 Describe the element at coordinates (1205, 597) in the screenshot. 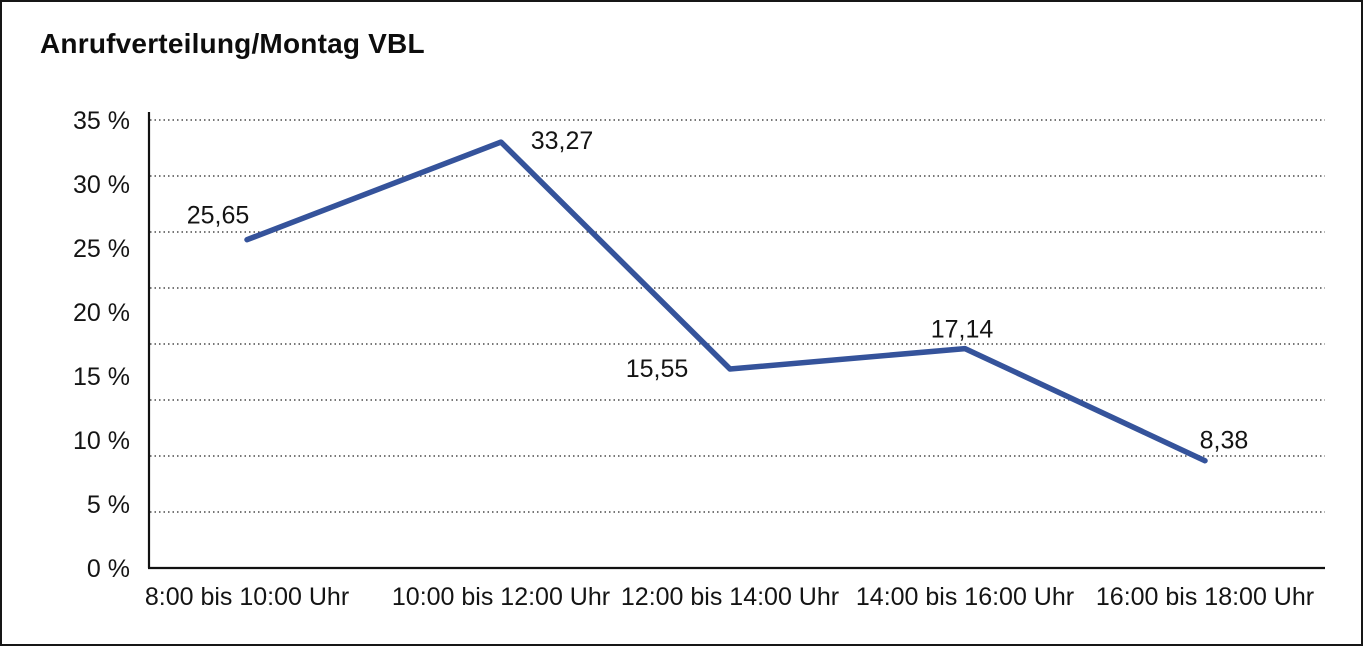

I see `x-axis-category-label: 16:00 bis 18:00 Uhr` at that location.